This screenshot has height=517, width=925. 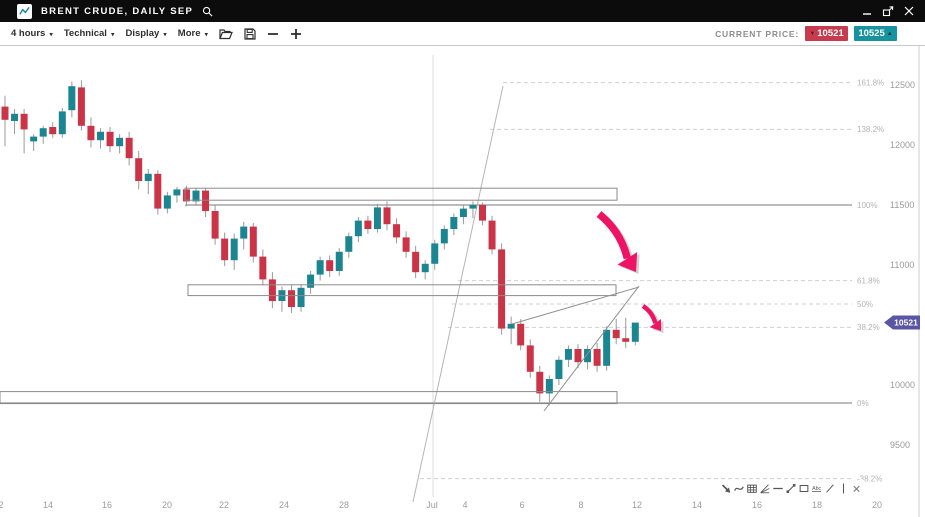 What do you see at coordinates (830, 489) in the screenshot?
I see `tool-diagonal-line-icon` at bounding box center [830, 489].